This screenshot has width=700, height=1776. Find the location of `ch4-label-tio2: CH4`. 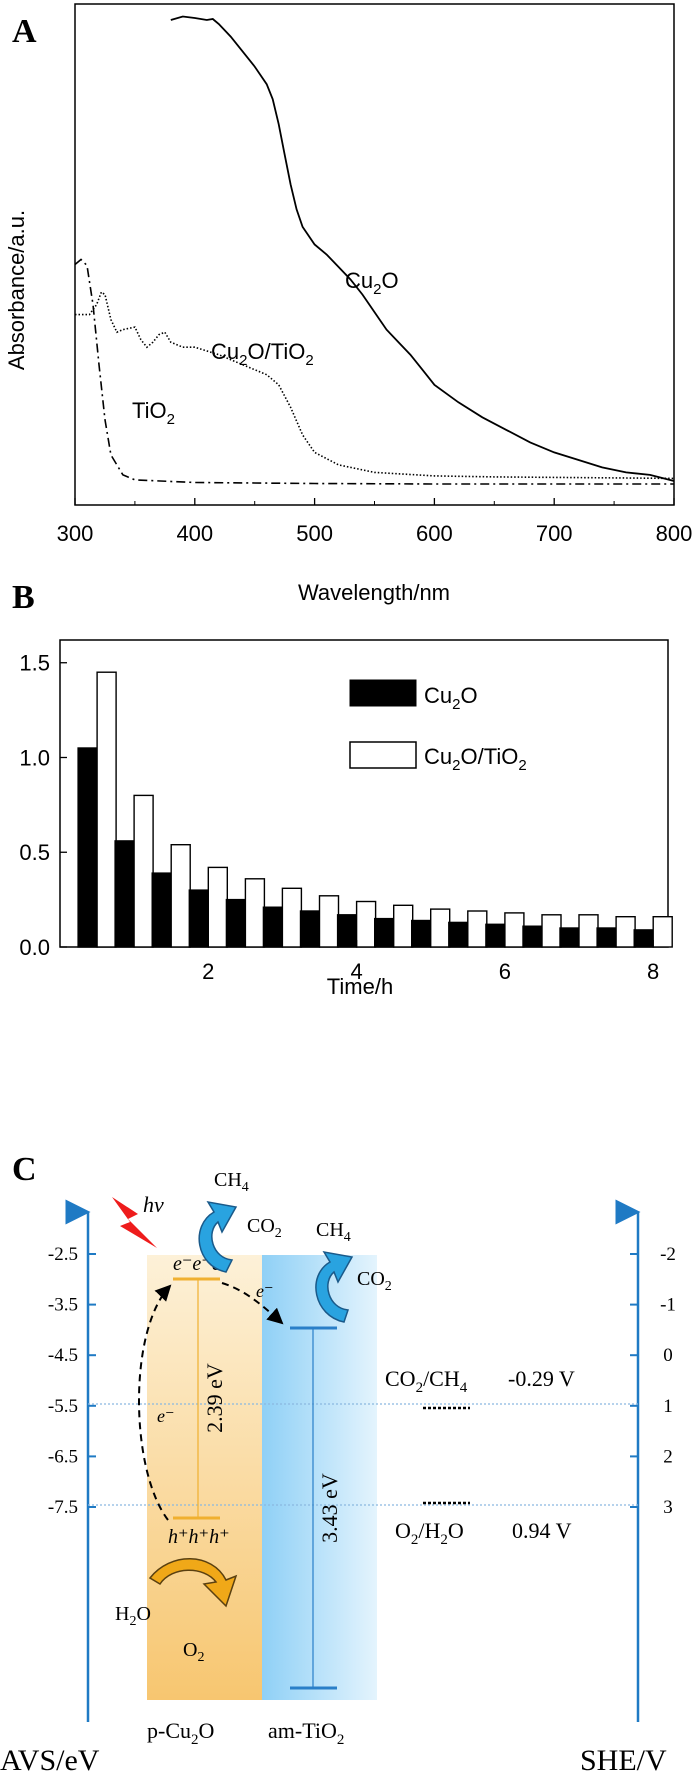

ch4-label-tio2: CH4 is located at coordinates (333, 1232).